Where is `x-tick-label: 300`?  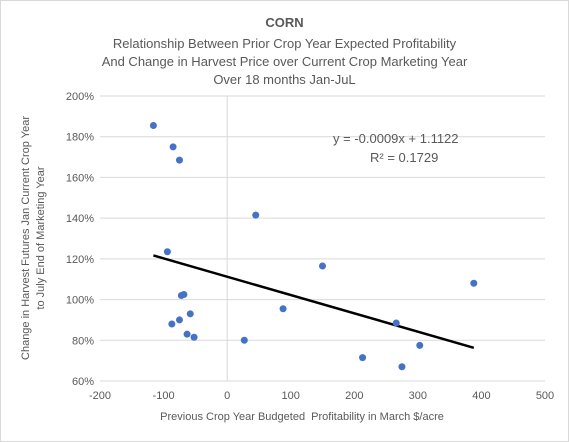 x-tick-label: 300 is located at coordinates (418, 396).